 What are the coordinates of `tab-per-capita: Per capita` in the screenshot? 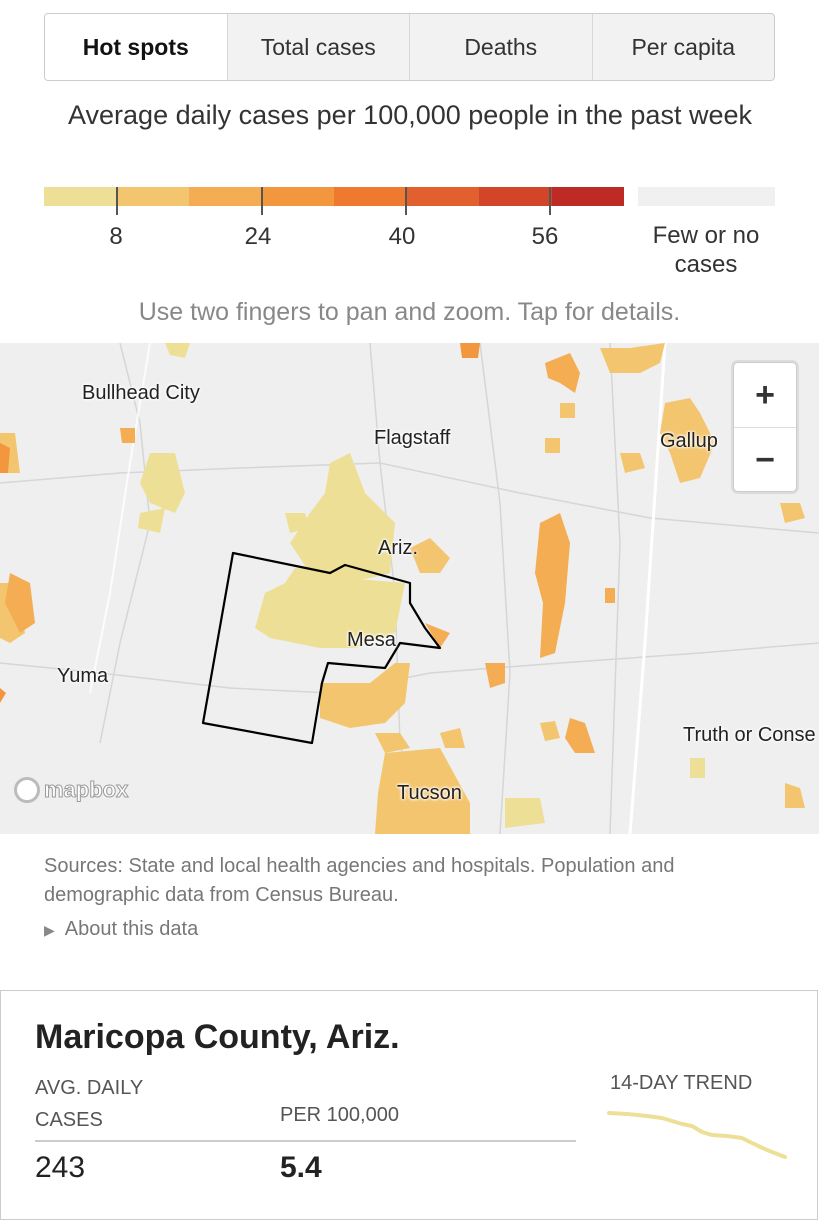 It's located at (683, 47).